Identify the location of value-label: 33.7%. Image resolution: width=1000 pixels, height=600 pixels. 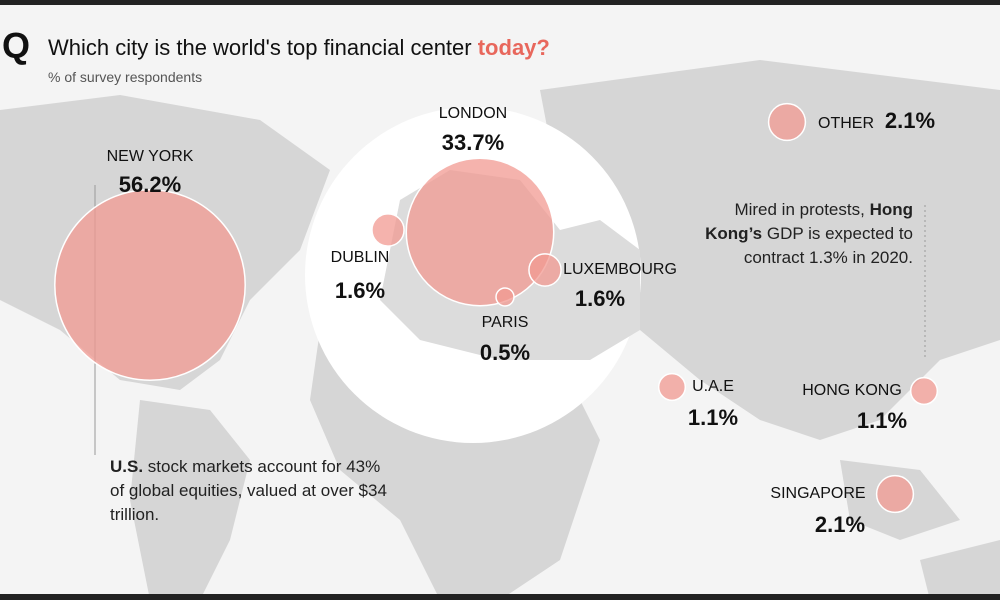
(473, 142).